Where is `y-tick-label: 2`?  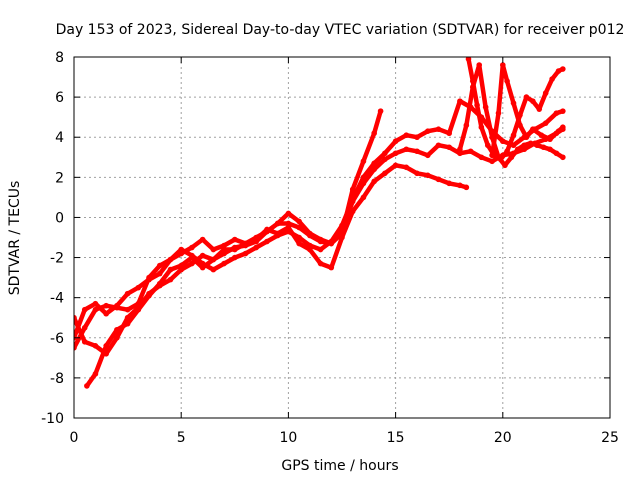 y-tick-label: 2 is located at coordinates (59, 178).